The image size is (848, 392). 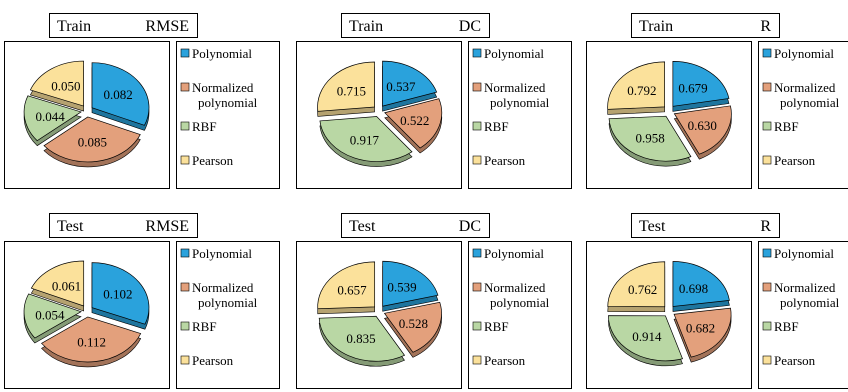 I want to click on data-label-rbf: 0.044, so click(x=51, y=116).